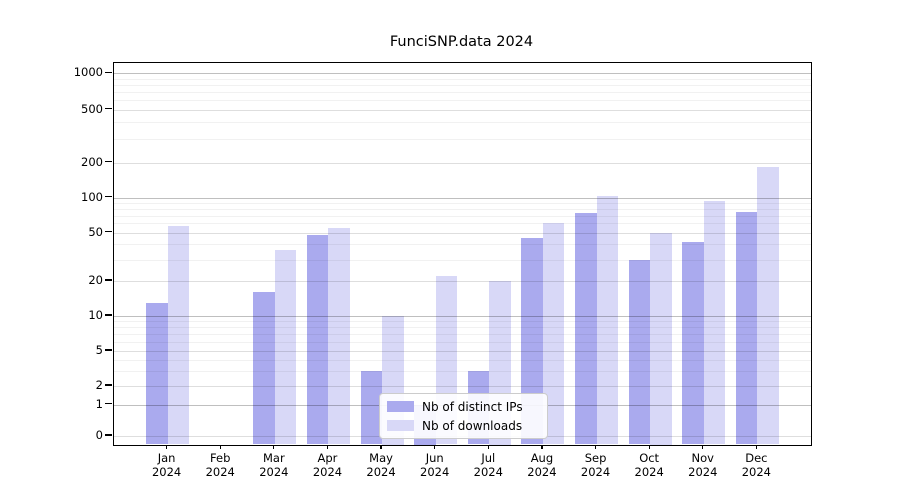 The image size is (900, 500). I want to click on x-tick-label: Oct 2024, so click(649, 465).